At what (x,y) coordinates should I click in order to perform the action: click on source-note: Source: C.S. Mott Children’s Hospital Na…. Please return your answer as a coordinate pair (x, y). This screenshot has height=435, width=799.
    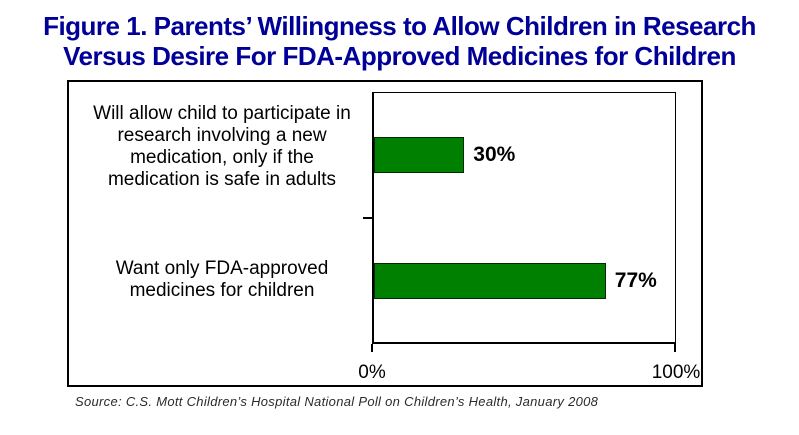
    Looking at the image, I should click on (337, 401).